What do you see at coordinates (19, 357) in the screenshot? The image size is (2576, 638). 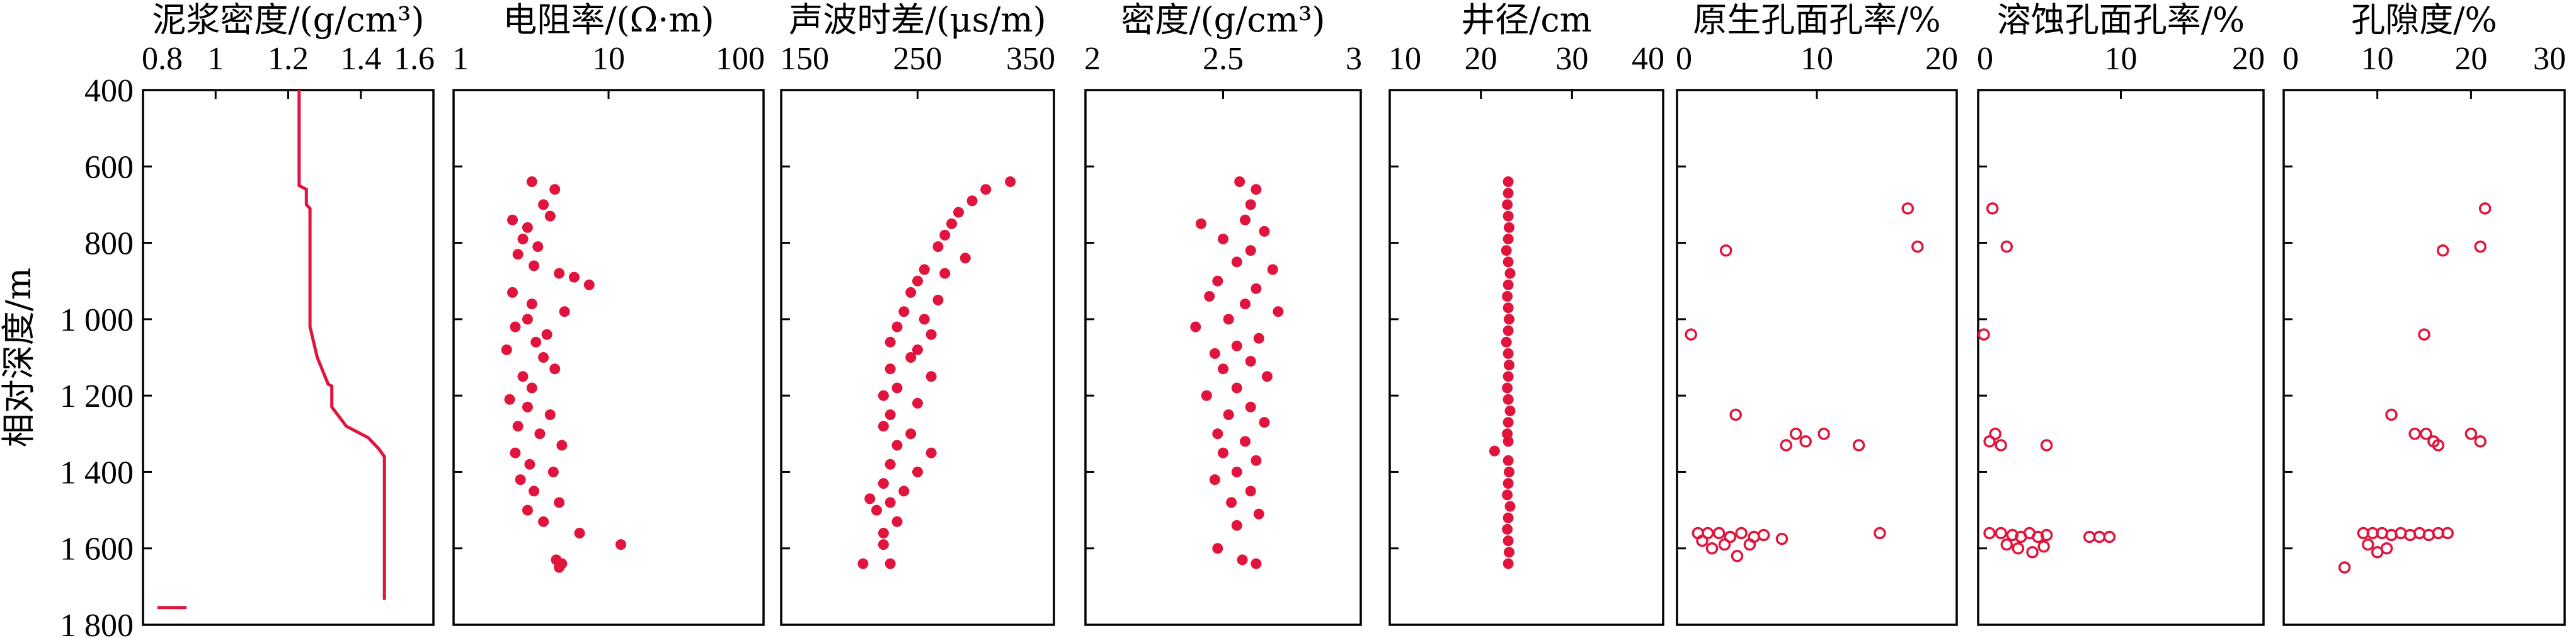 I see `y-axis-label: 相对深度/m` at bounding box center [19, 357].